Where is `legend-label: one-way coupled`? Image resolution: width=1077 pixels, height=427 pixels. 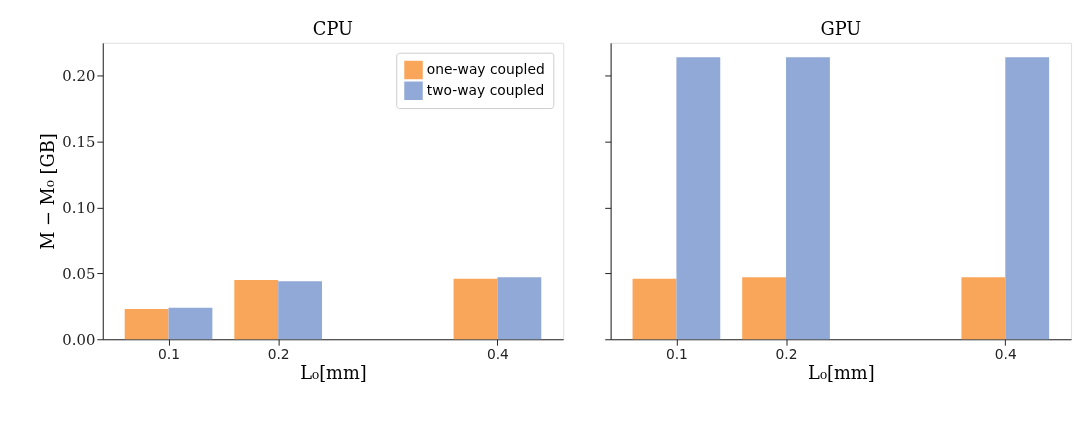
legend-label: one-way coupled is located at coordinates (485, 68).